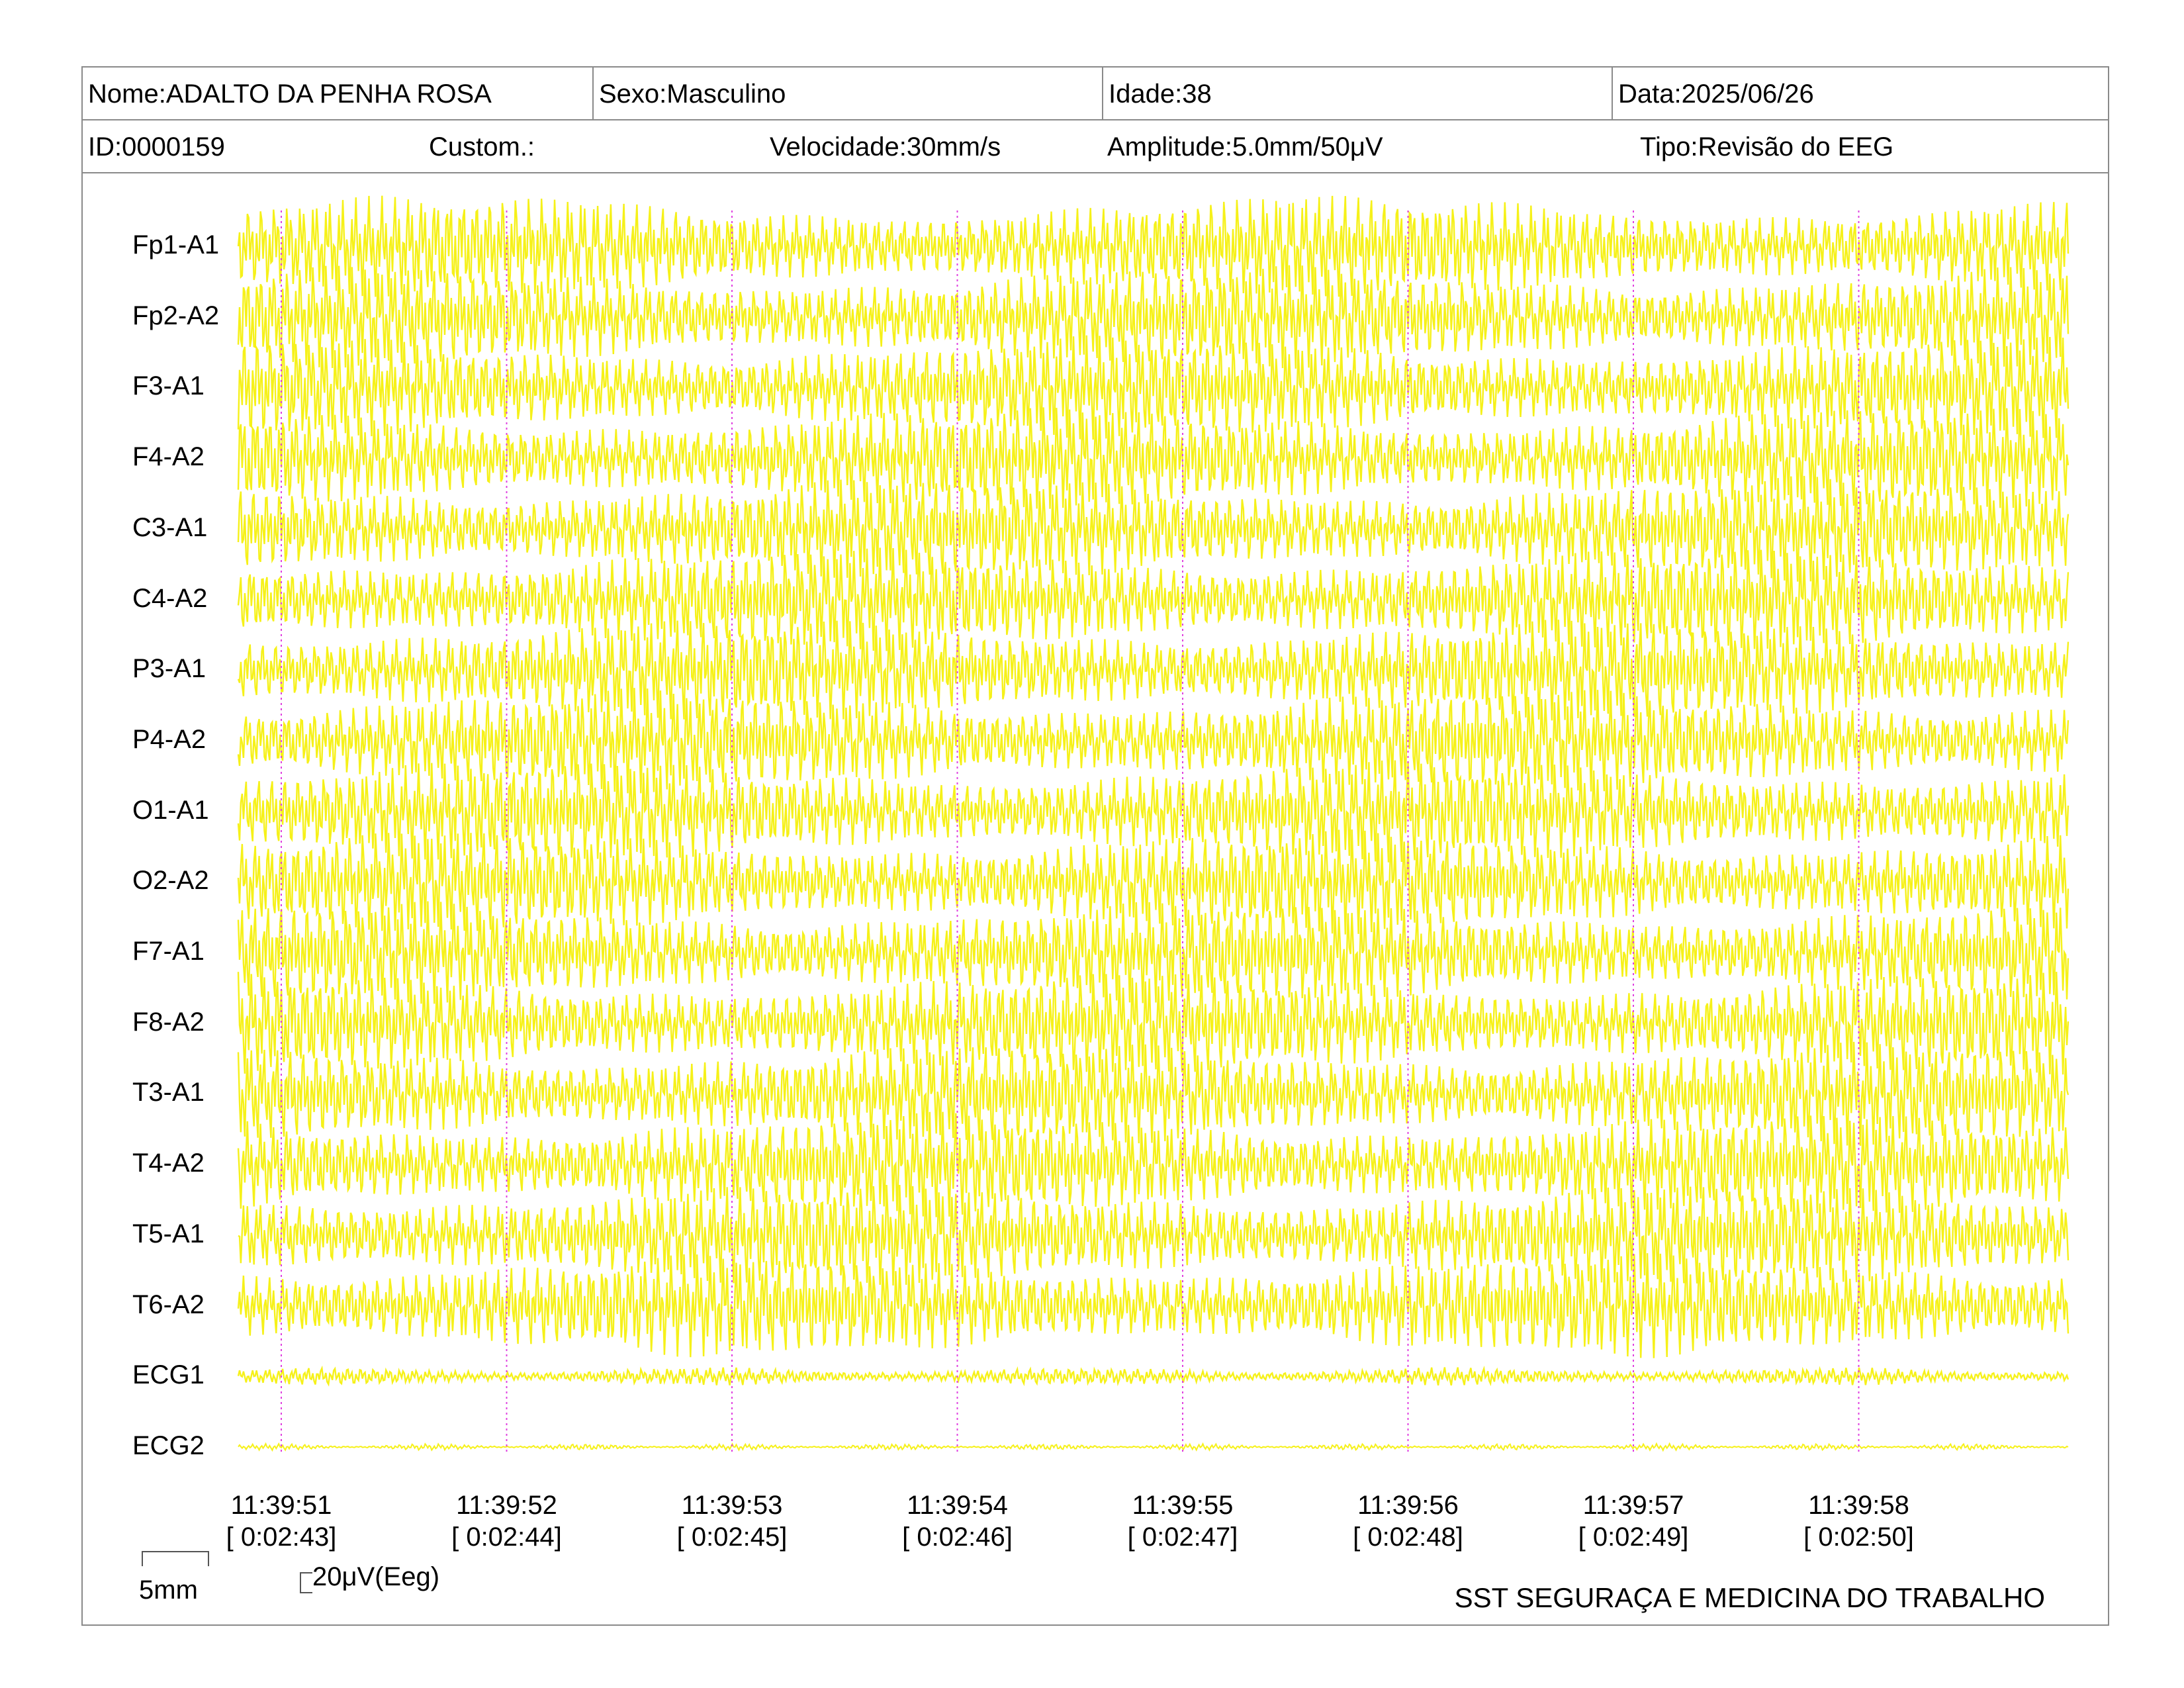  What do you see at coordinates (281, 1521) in the screenshot?
I see `time-label: 11:39:51 [ 0:02:43]` at bounding box center [281, 1521].